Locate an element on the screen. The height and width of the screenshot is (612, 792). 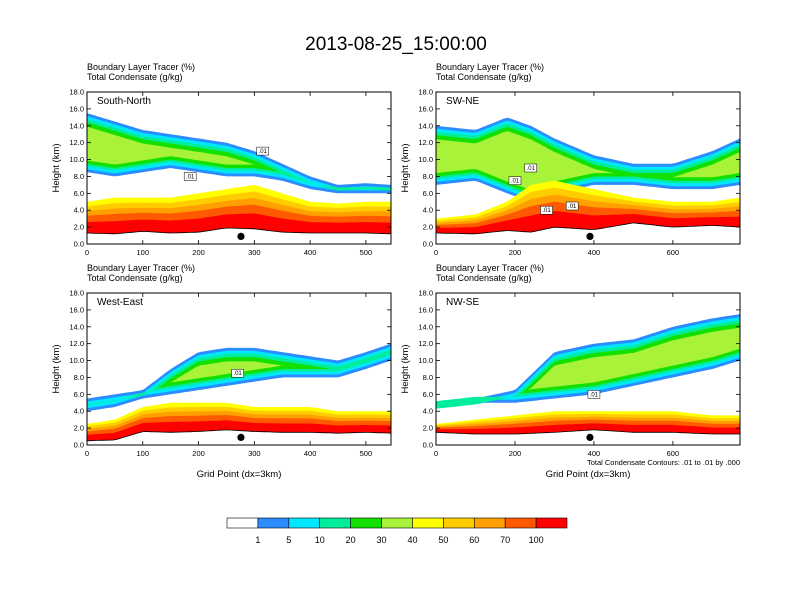
panel-name: West-East is located at coordinates (120, 302).